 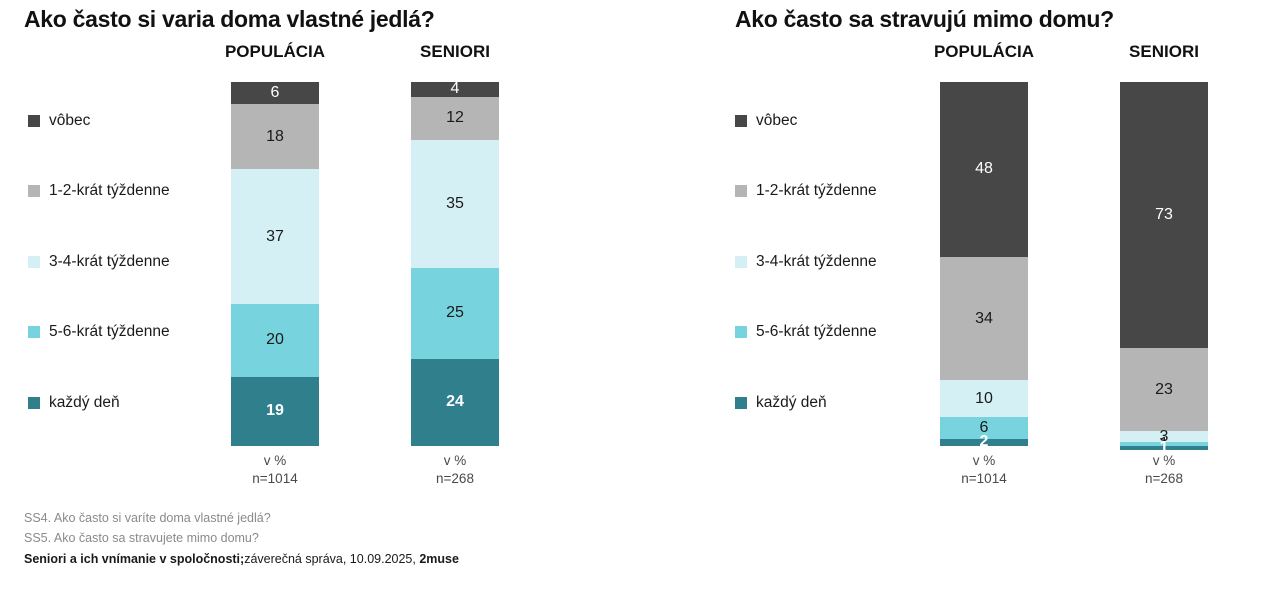 I want to click on column-header-seniori-right: SENIORI, so click(x=1164, y=51).